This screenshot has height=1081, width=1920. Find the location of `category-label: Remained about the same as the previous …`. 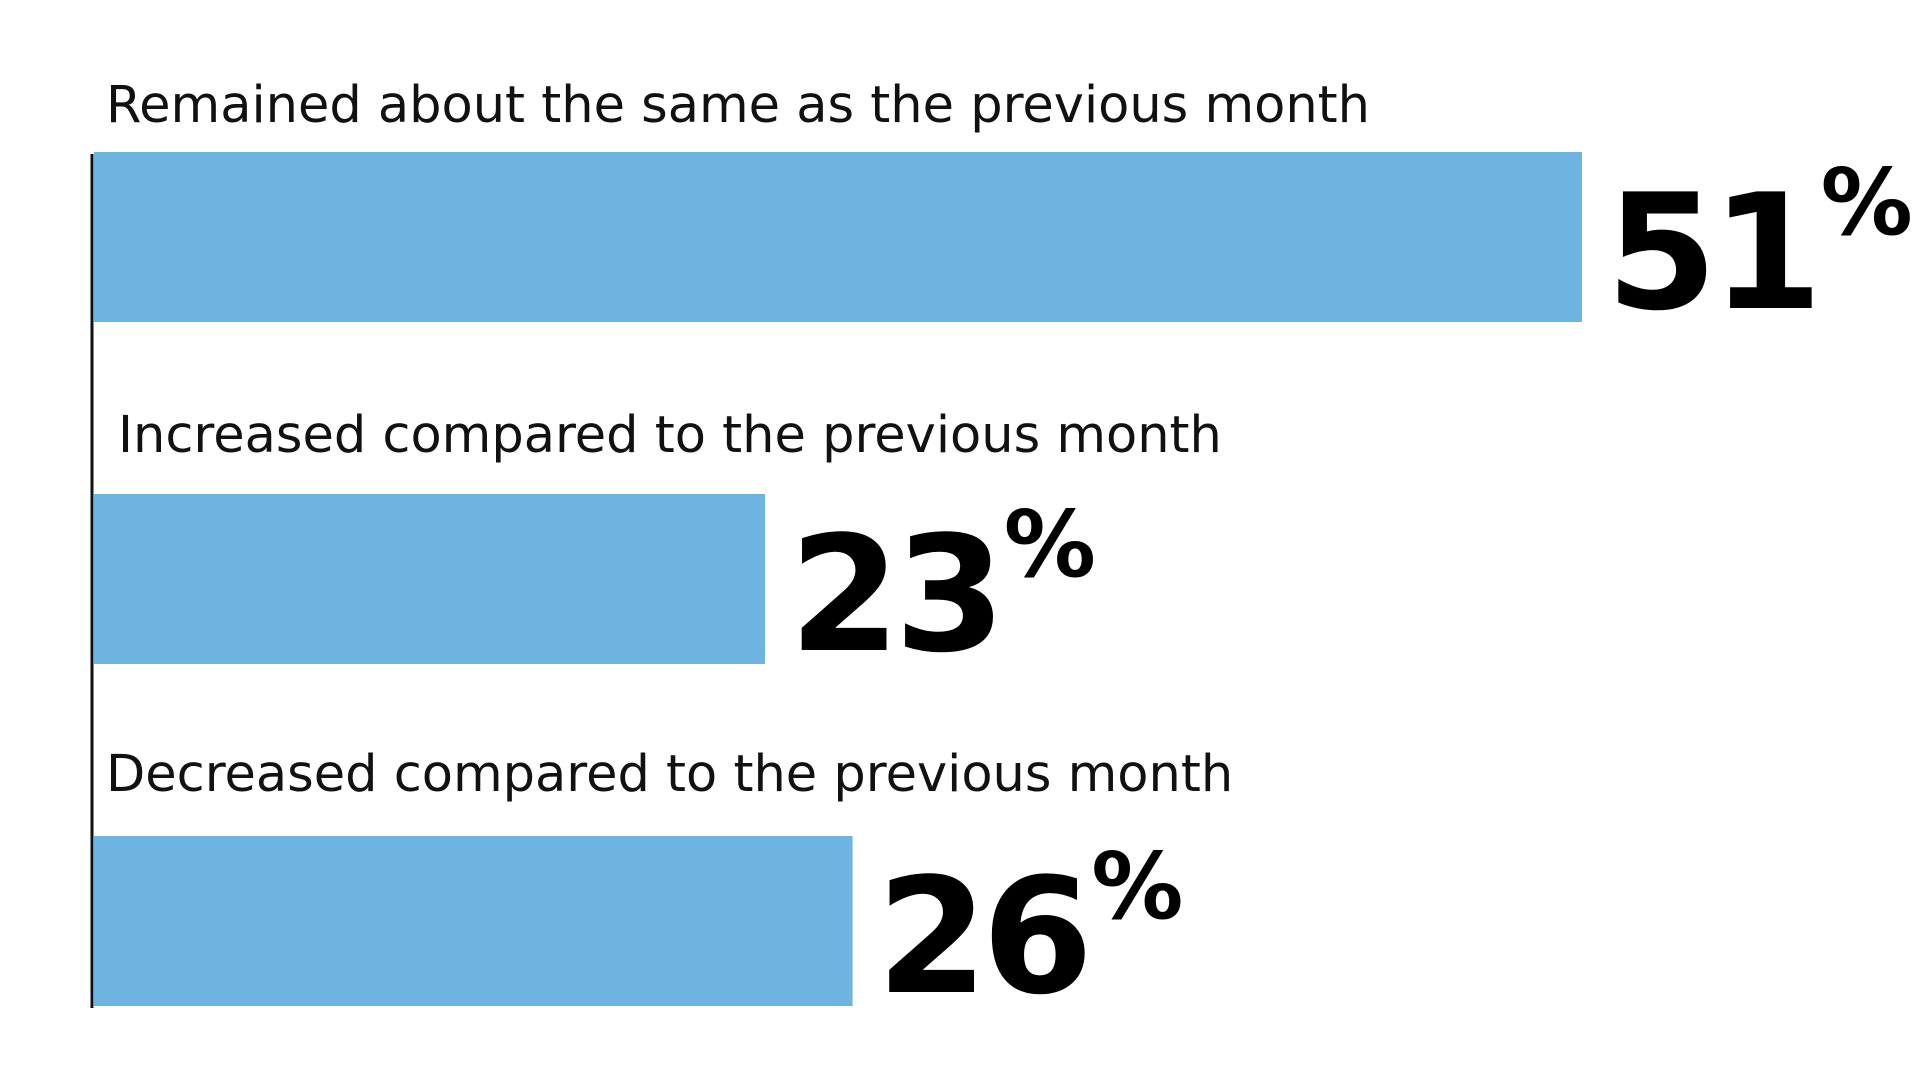

category-label: Remained about the same as the previous … is located at coordinates (738, 105).